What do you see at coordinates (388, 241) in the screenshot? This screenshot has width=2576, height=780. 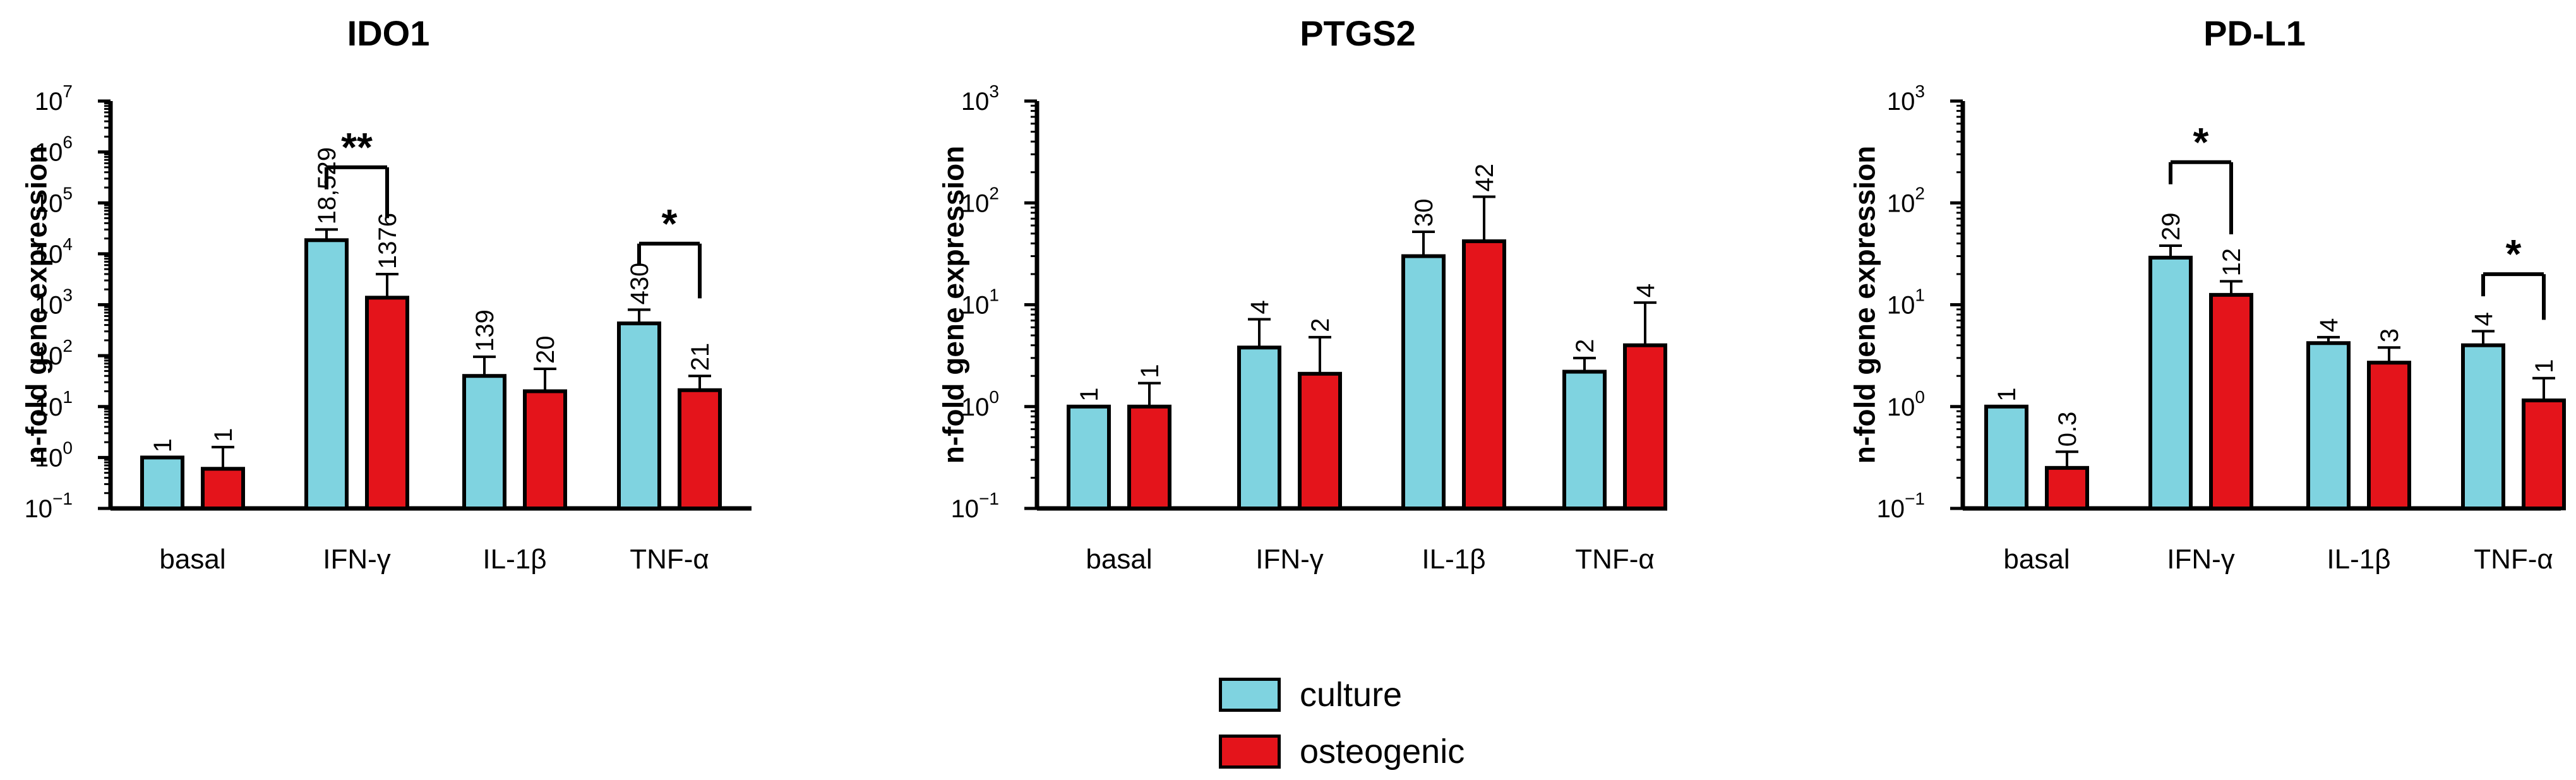 I see `bar-value-label: 1376` at bounding box center [388, 241].